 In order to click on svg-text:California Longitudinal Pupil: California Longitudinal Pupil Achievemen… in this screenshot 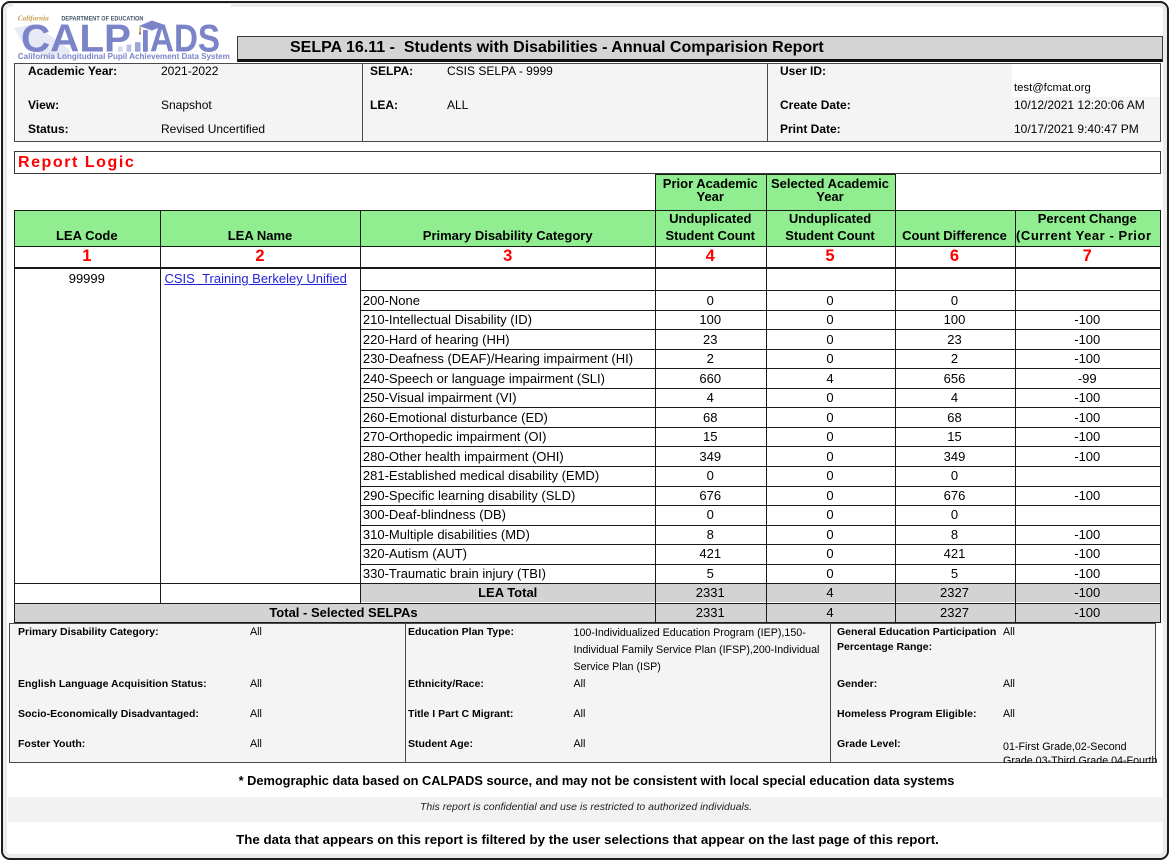, I will do `click(124, 56)`.